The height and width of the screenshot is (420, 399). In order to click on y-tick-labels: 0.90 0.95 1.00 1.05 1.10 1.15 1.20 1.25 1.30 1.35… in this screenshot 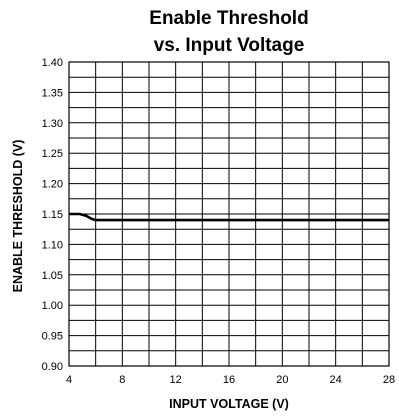, I will do `click(52, 215)`.